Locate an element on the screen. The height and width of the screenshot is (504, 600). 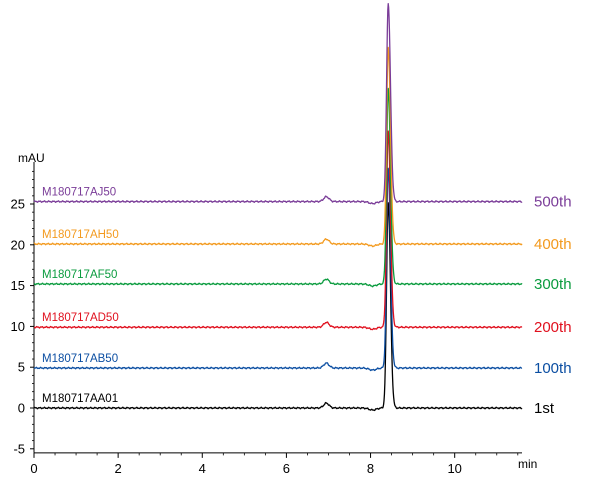
series-name-label: M180717AB50 is located at coordinates (80, 359).